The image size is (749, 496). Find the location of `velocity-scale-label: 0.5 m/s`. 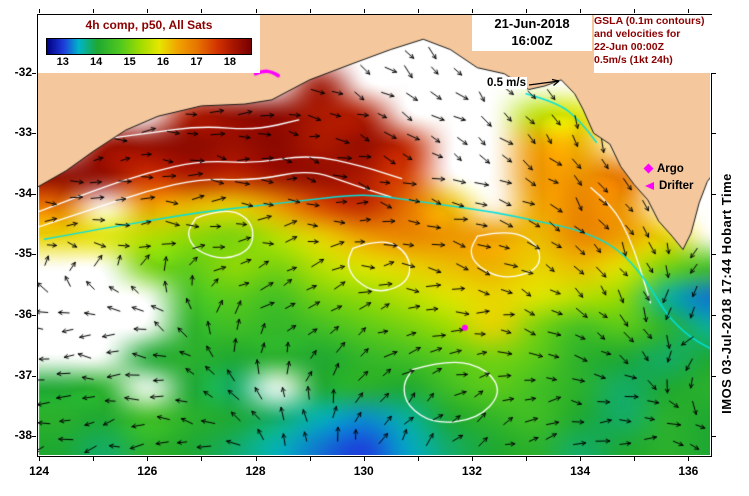

velocity-scale-label: 0.5 m/s is located at coordinates (506, 83).